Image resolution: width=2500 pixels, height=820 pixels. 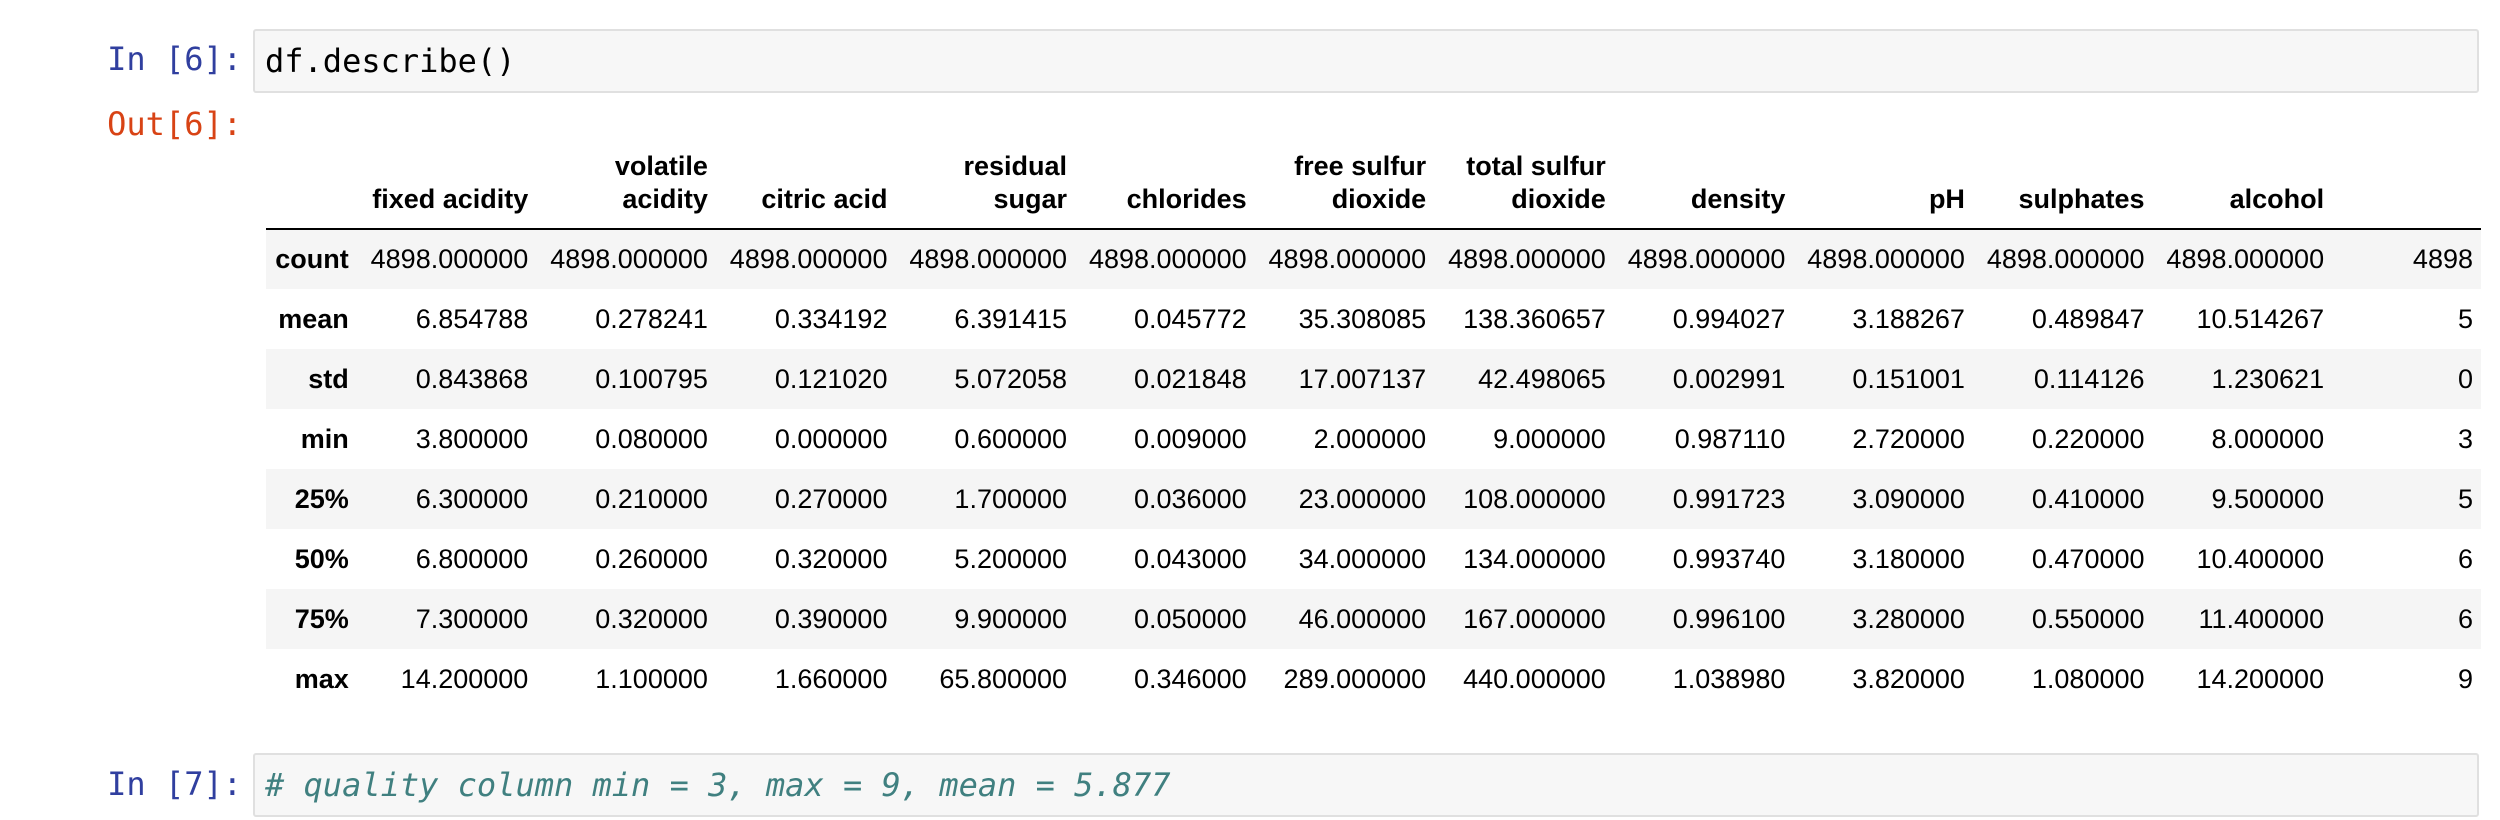 What do you see at coordinates (1883, 183) in the screenshot?
I see `column-header: pH` at bounding box center [1883, 183].